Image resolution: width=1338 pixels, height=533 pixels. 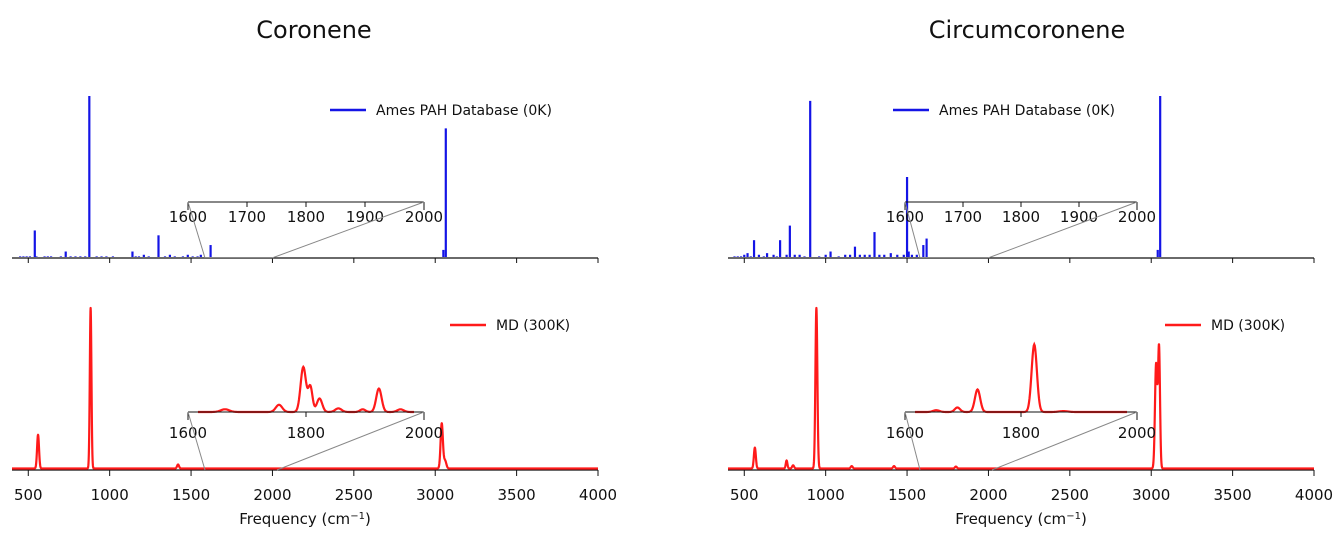 I want to click on circumcoronene-title: Circumcoronene, so click(x=1027, y=30).